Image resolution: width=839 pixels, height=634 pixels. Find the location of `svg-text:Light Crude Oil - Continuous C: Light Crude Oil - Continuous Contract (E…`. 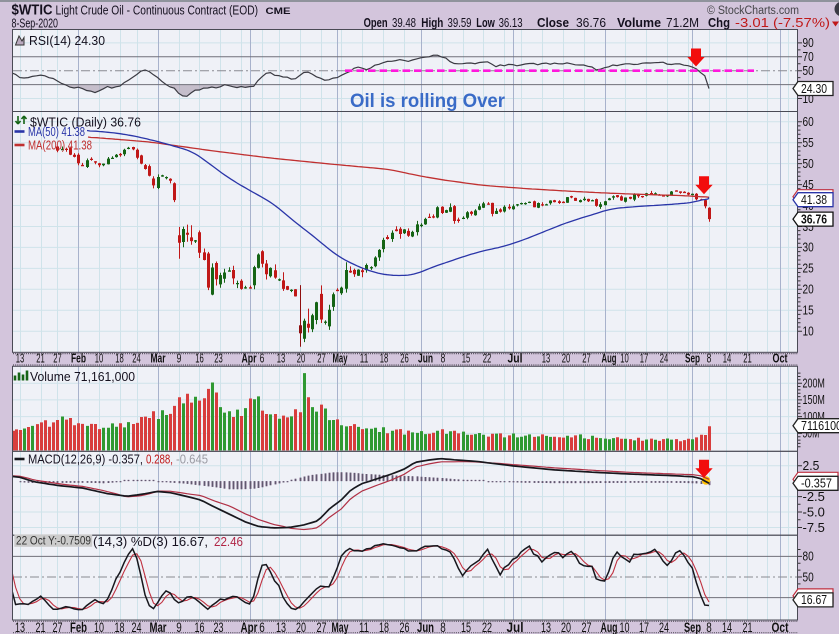

svg-text:Light Crude Oil - Continuous C: Light Crude Oil - Continuous Contract (E… is located at coordinates (157, 11).